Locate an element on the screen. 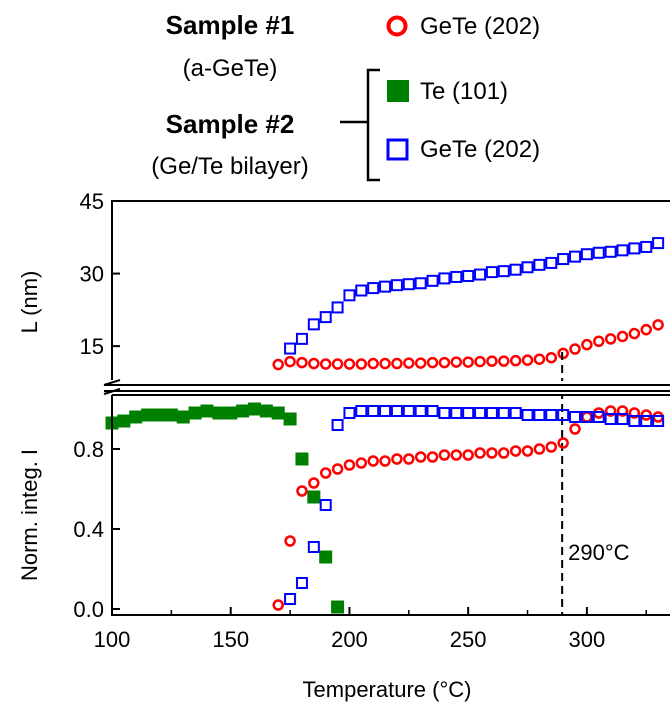  legend-sample2-subtitle: (Ge/Te bilayer) is located at coordinates (229, 166).